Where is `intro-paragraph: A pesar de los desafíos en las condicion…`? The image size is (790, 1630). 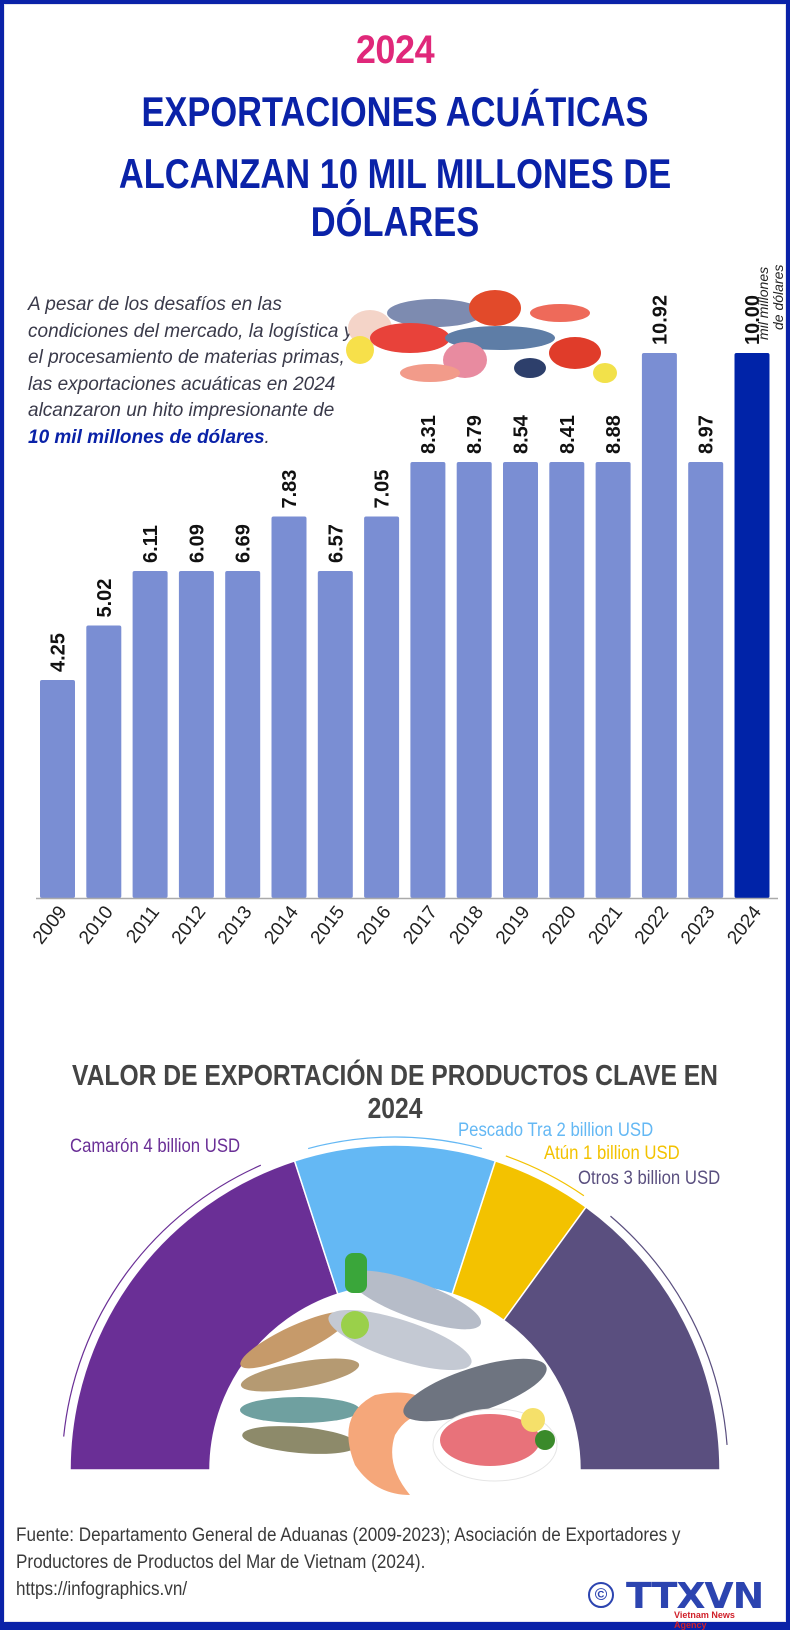 intro-paragraph: A pesar de los desafíos en las condicion… is located at coordinates (193, 371).